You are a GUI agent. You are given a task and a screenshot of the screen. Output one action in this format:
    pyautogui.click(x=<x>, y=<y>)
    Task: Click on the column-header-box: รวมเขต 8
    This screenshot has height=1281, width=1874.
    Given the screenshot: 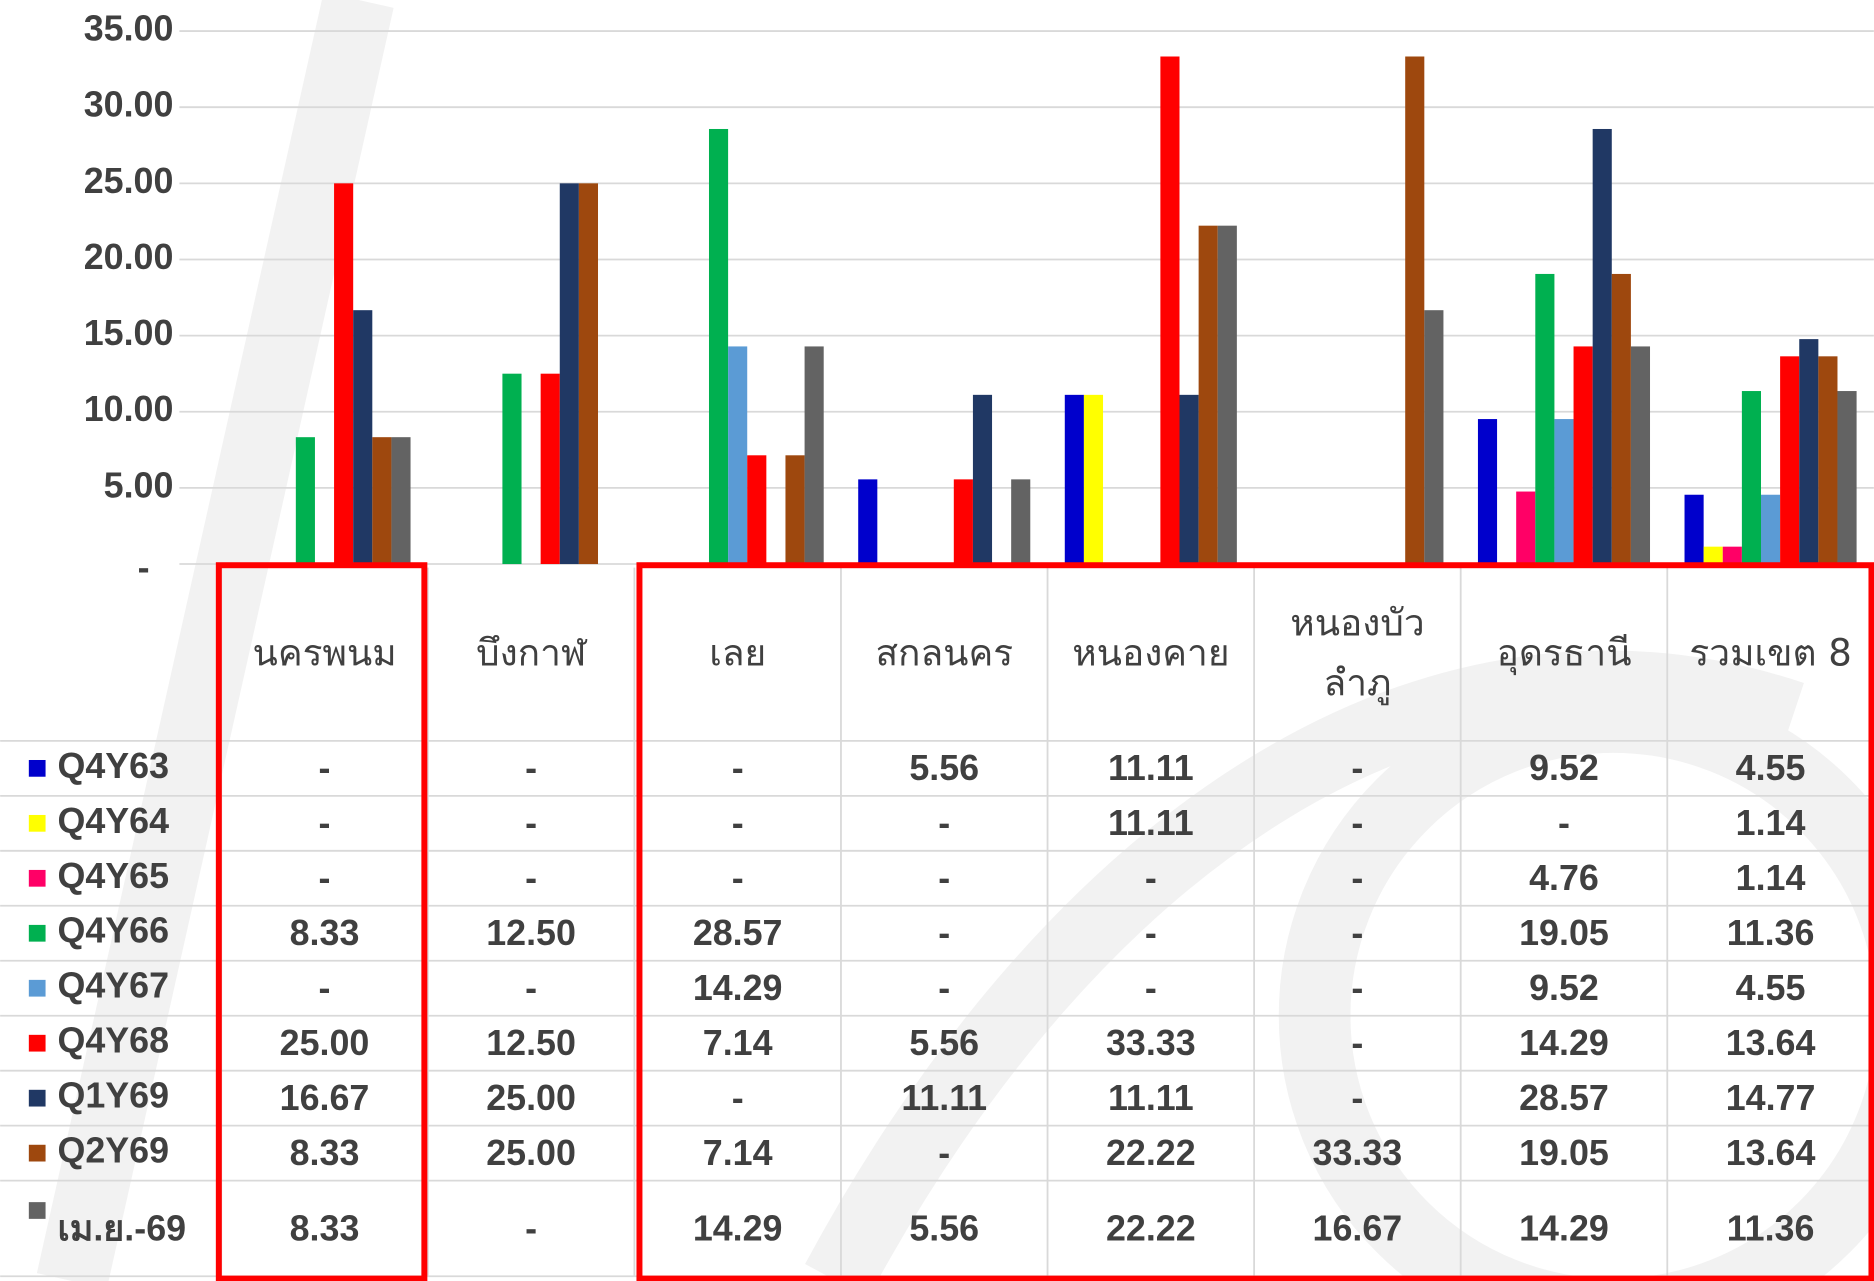 What is the action you would take?
    pyautogui.click(x=1770, y=653)
    